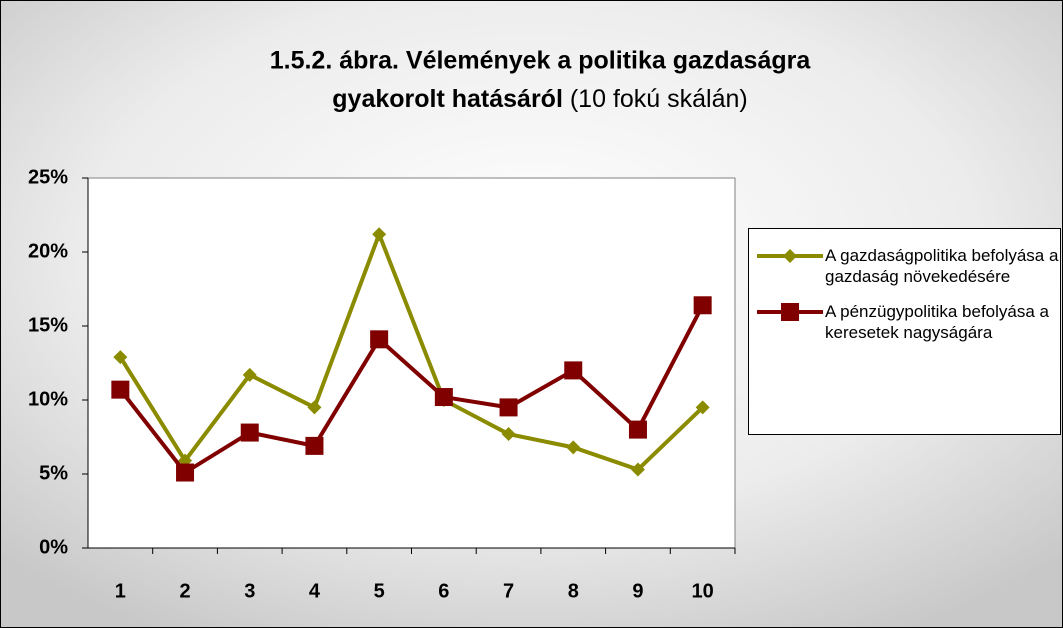 The width and height of the screenshot is (1063, 628). I want to click on y-tick-label: 15%, so click(48, 325).